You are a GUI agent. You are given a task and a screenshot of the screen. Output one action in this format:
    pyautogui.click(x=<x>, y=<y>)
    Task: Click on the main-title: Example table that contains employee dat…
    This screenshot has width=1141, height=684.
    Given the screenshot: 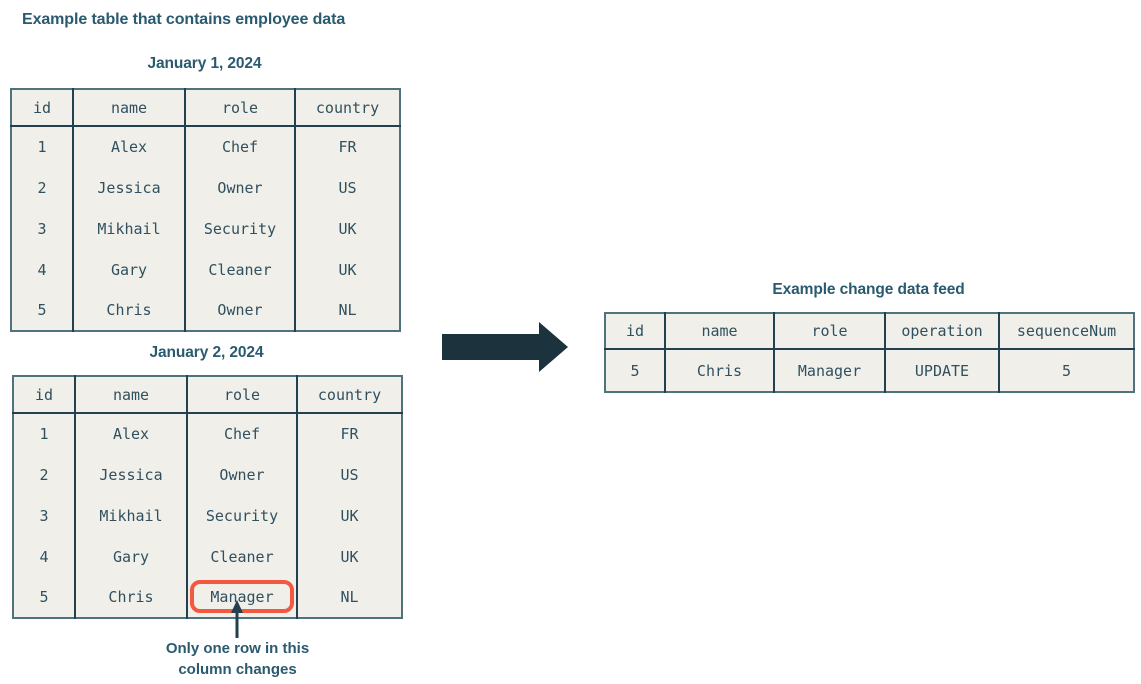 What is the action you would take?
    pyautogui.click(x=184, y=19)
    